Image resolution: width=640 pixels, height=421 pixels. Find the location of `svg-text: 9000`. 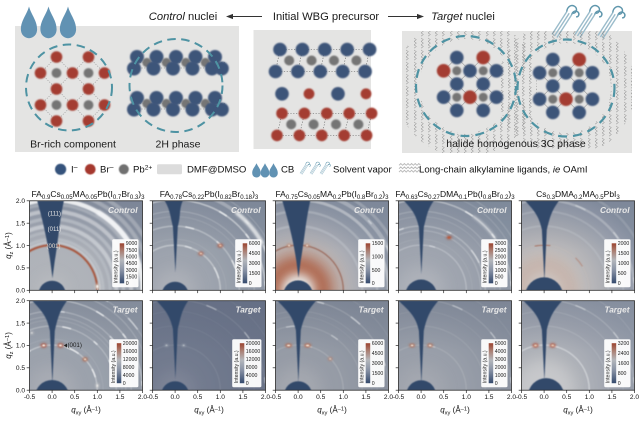

svg-text: 9000 is located at coordinates (132, 244).